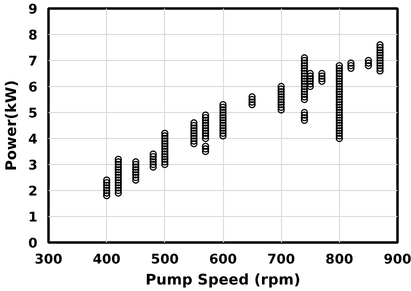  Describe the element at coordinates (48, 260) in the screenshot. I see `x-tick-label: 300` at that location.